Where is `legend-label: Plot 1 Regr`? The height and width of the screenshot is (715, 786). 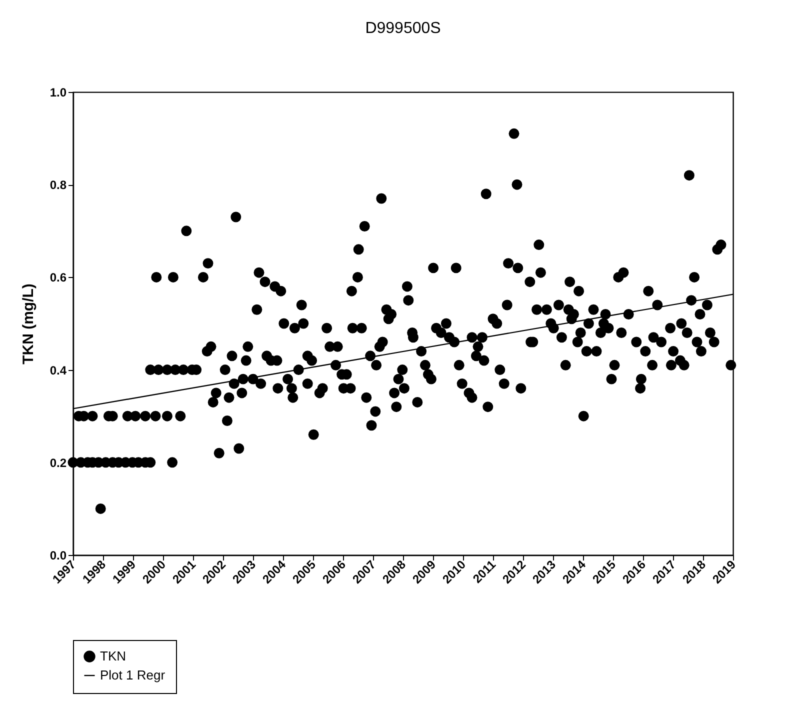 legend-label: Plot 1 Regr is located at coordinates (133, 675).